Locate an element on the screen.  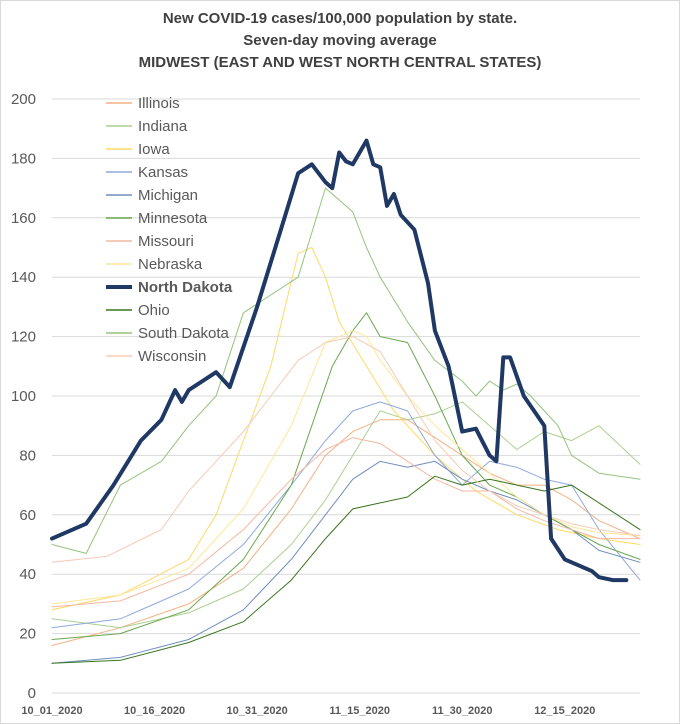
y-tick-label: 120 is located at coordinates (23, 337).